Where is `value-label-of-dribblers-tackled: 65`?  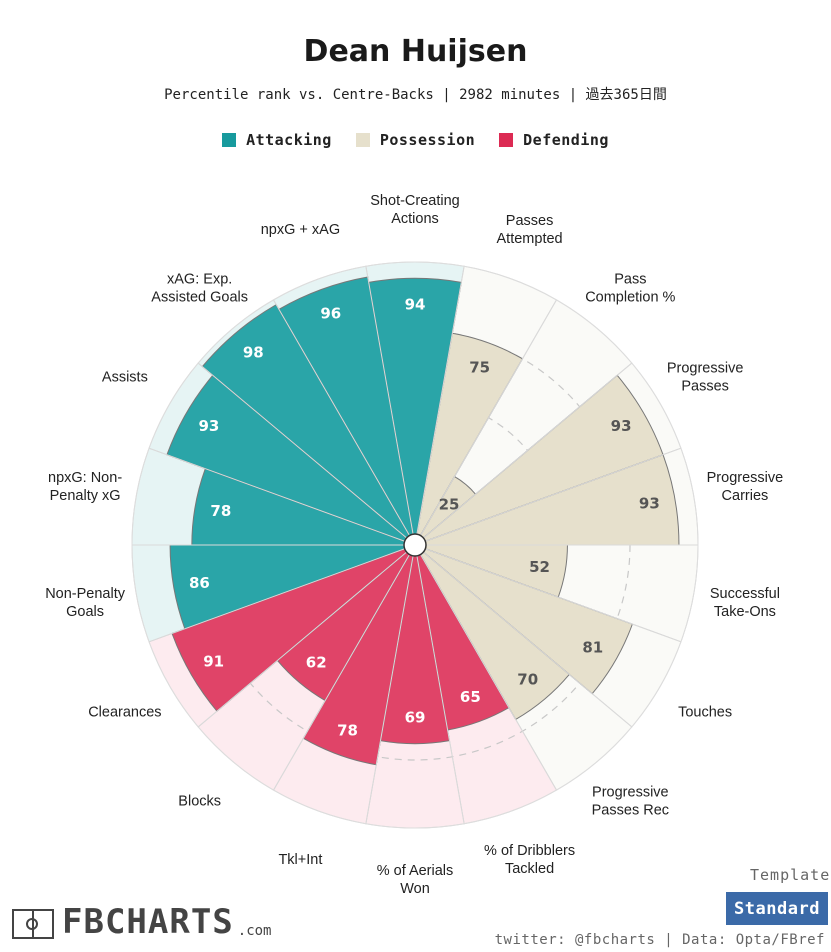
value-label-of-dribblers-tackled: 65 is located at coordinates (470, 697).